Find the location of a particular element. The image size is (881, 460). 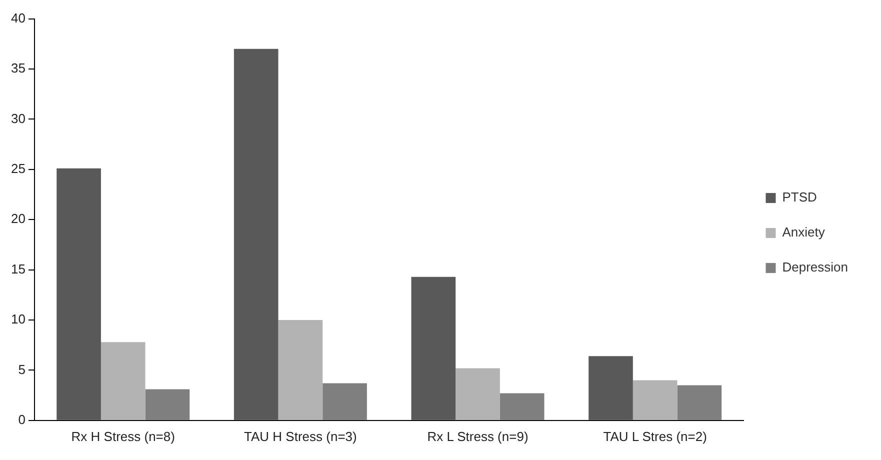

legend-label: PTSD is located at coordinates (799, 197).